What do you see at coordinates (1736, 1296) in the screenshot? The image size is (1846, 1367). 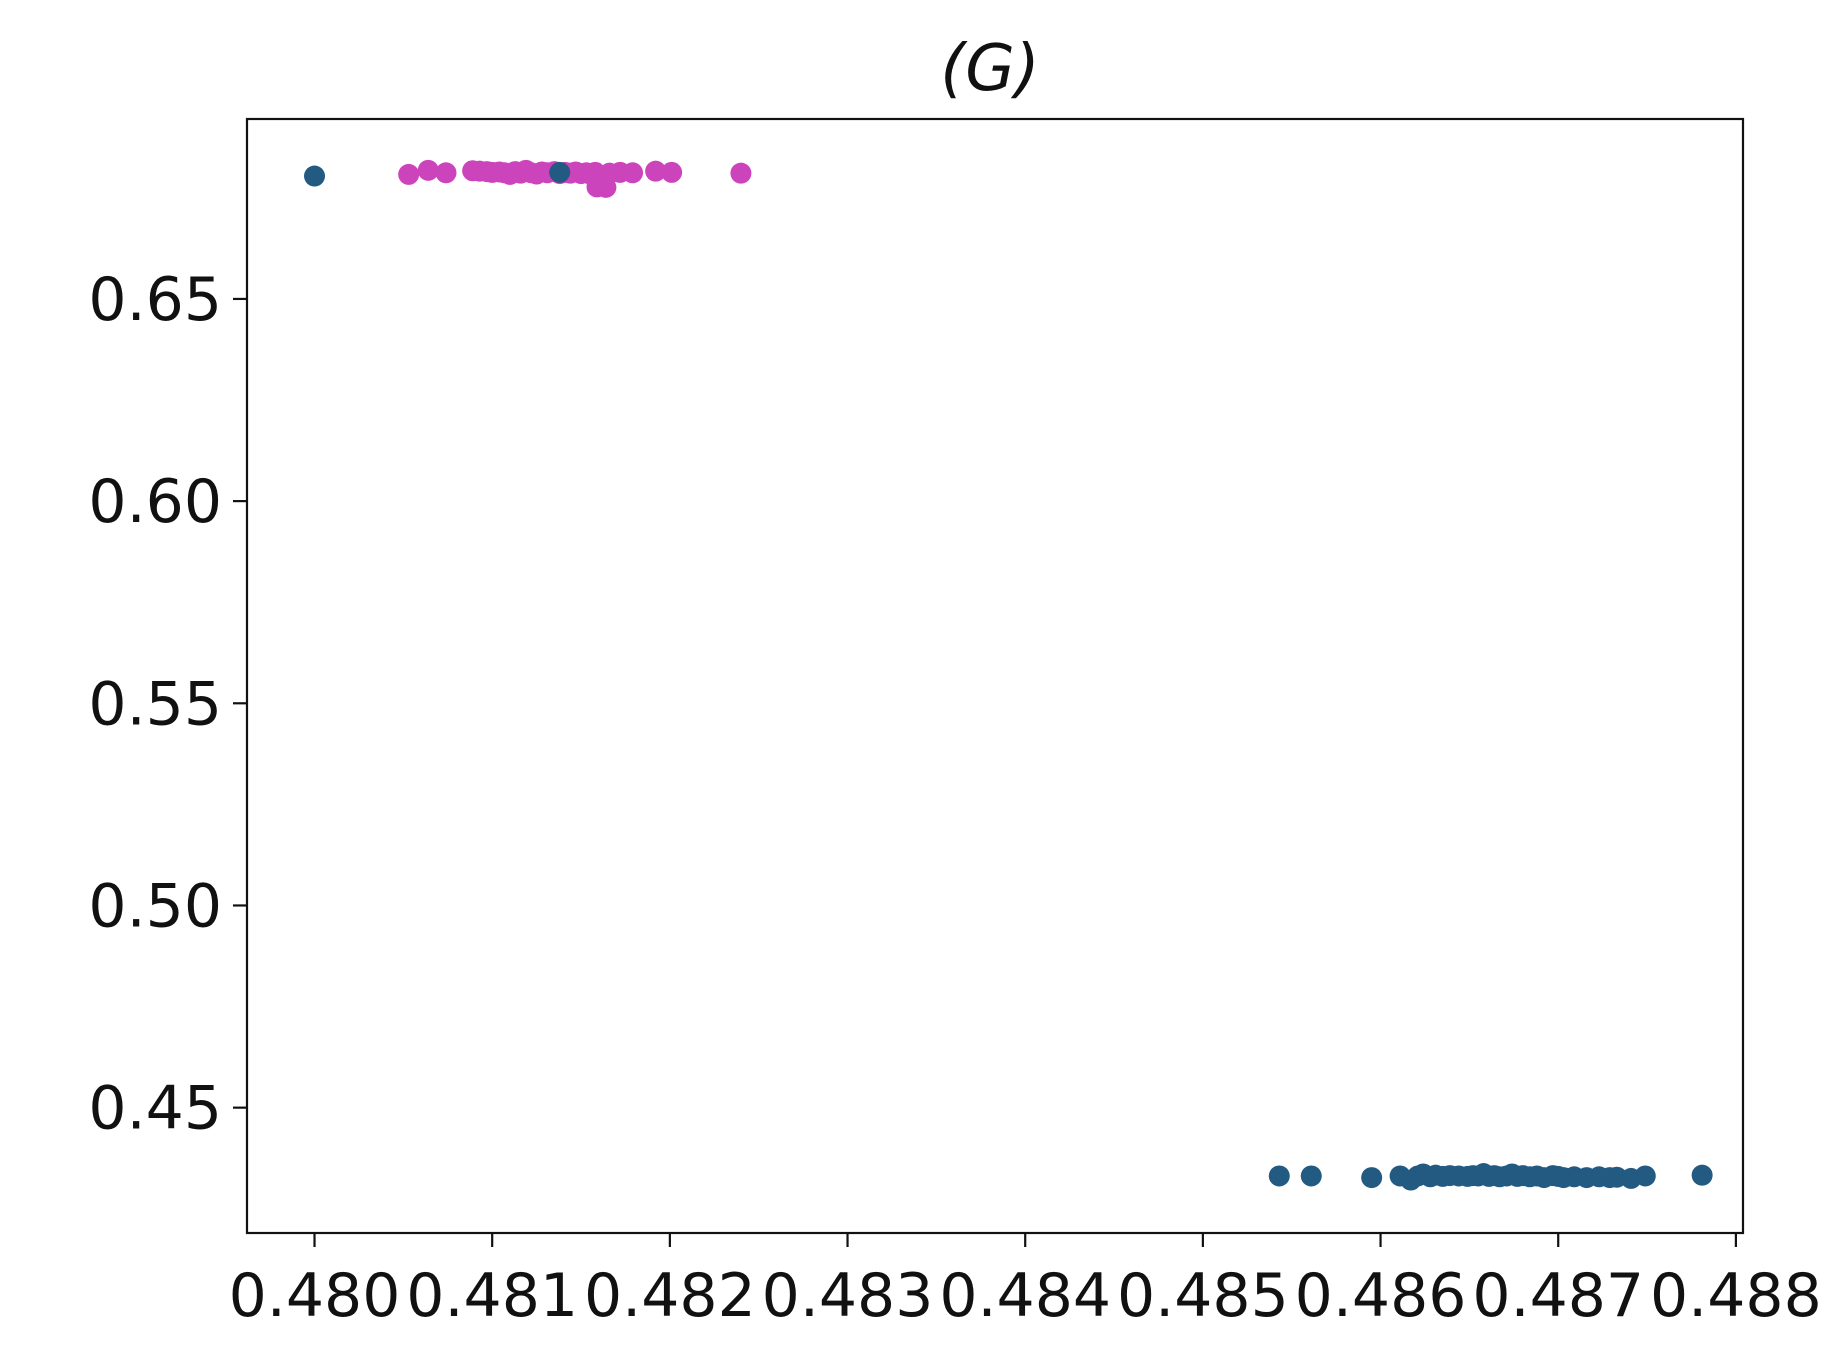 I see `x-tick-label: 0.488` at bounding box center [1736, 1296].